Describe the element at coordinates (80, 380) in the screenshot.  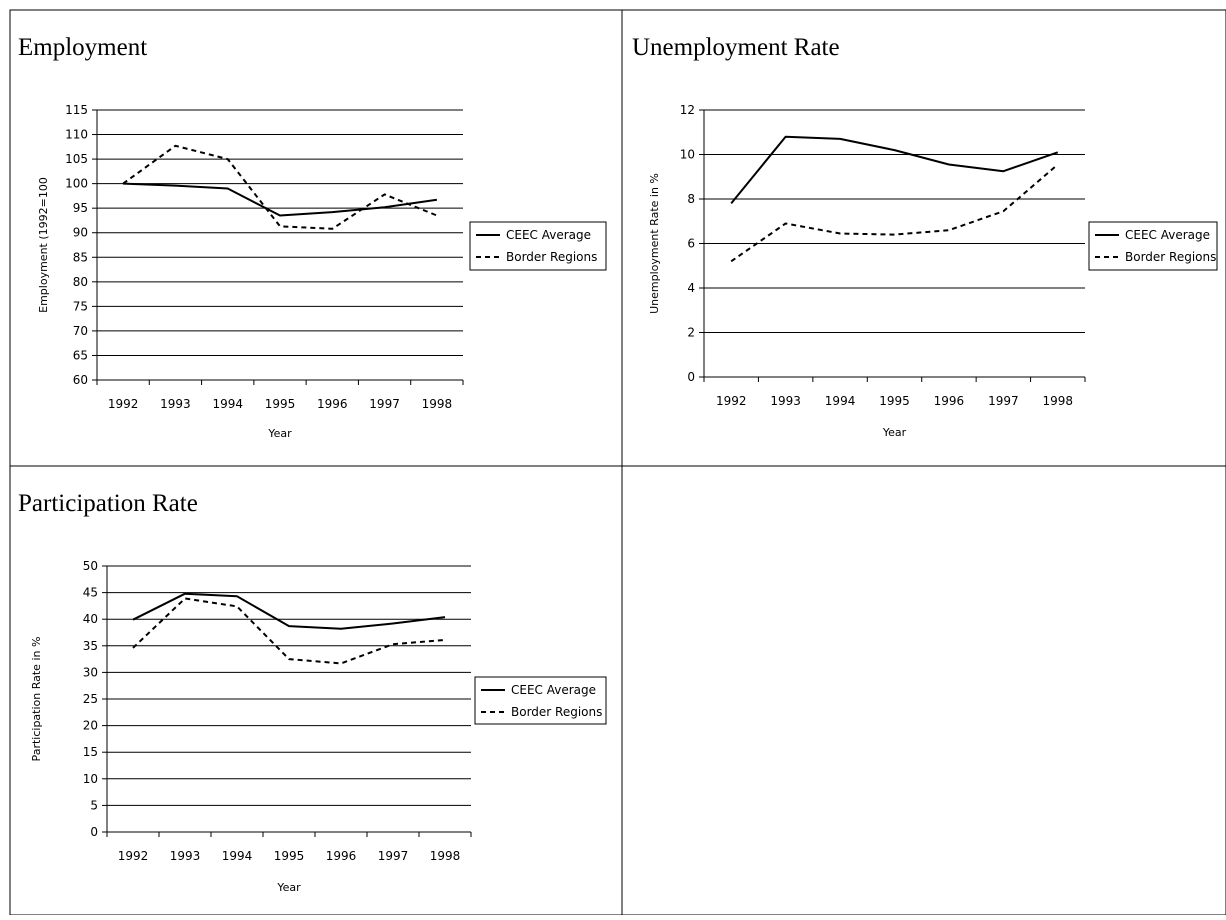
I see `y-tick-label: 60` at that location.